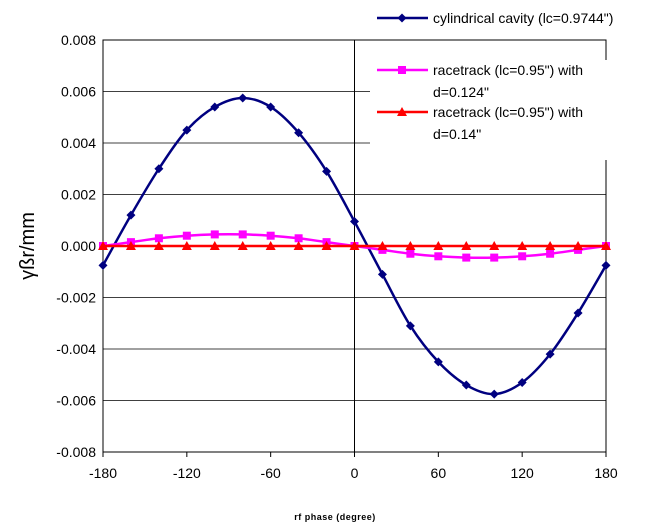 Image resolution: width=664 pixels, height=526 pixels. Describe the element at coordinates (461, 92) in the screenshot. I see `legend-label: d=0.124"` at that location.